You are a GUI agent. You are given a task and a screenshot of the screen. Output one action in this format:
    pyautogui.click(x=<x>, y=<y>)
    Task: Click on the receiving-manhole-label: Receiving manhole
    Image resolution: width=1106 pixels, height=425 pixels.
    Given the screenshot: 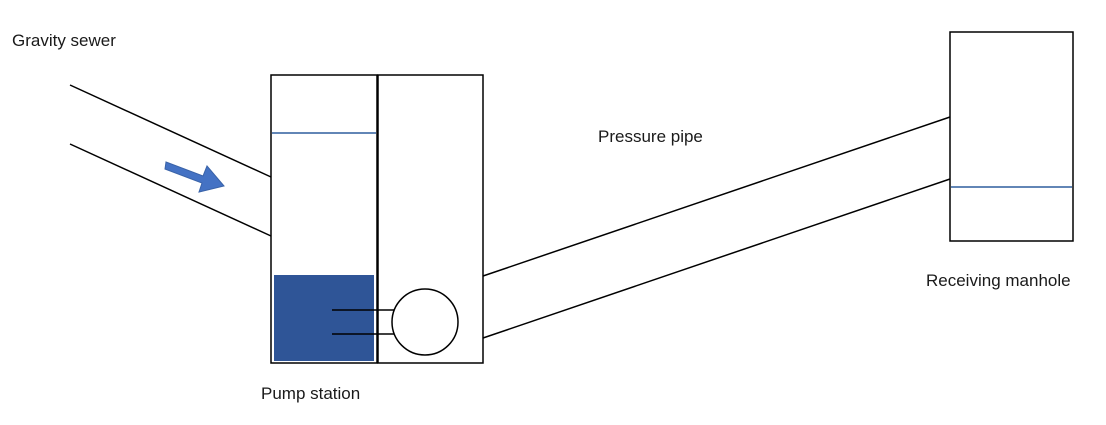 What is the action you would take?
    pyautogui.click(x=998, y=280)
    